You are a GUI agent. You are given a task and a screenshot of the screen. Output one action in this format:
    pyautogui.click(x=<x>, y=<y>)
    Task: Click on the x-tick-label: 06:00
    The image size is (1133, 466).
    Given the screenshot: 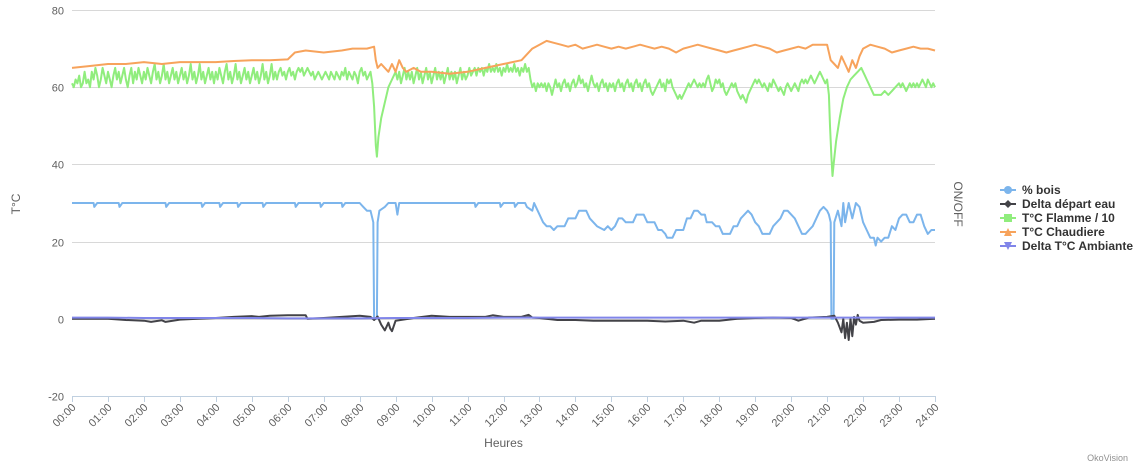 What is the action you would take?
    pyautogui.click(x=281, y=416)
    